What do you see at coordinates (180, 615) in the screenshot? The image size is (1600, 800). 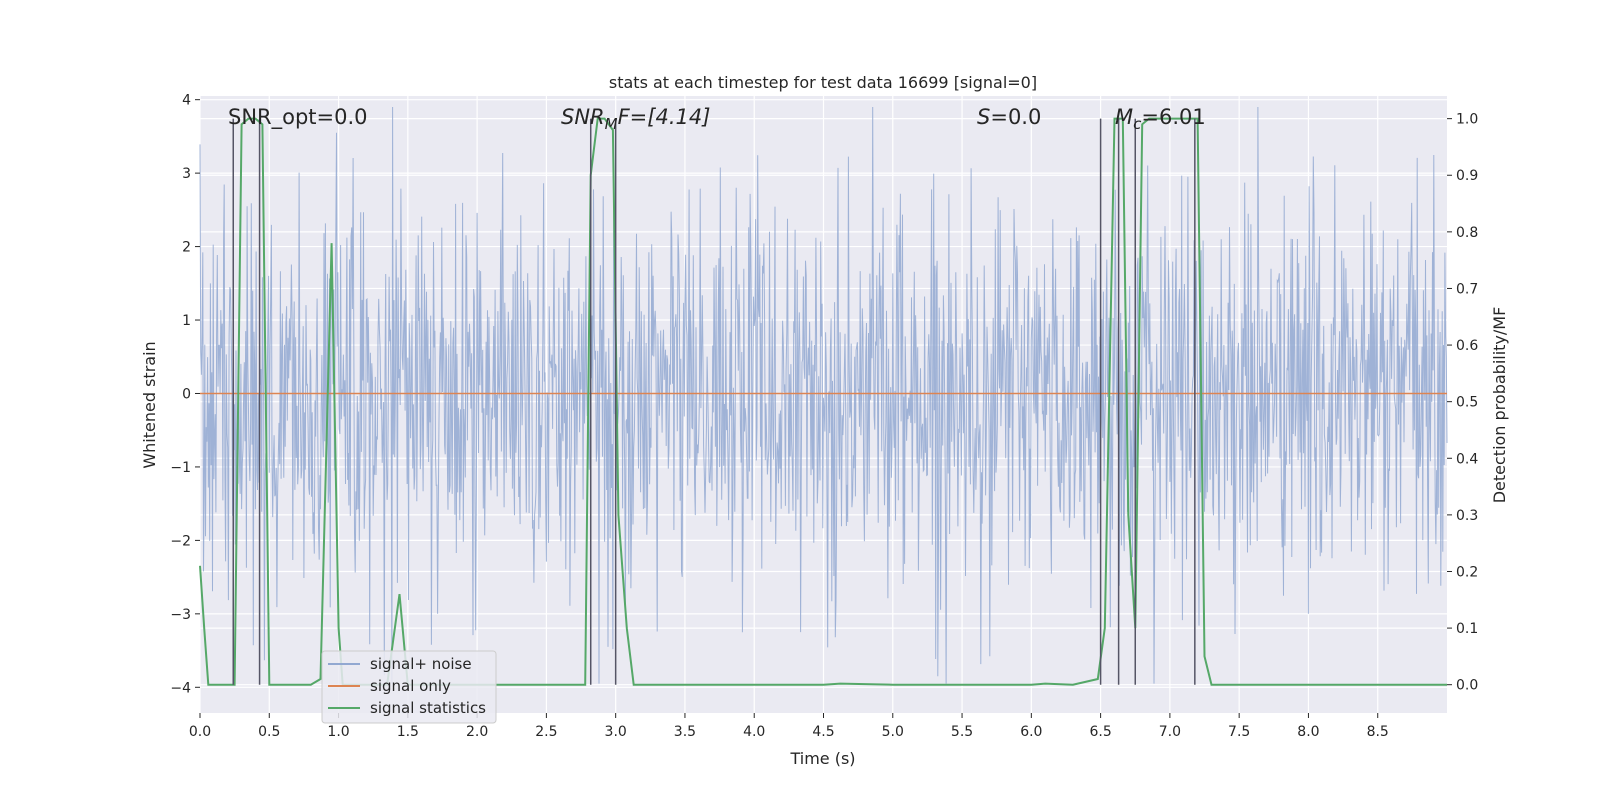 I see `y-tick-7: −3` at bounding box center [180, 615].